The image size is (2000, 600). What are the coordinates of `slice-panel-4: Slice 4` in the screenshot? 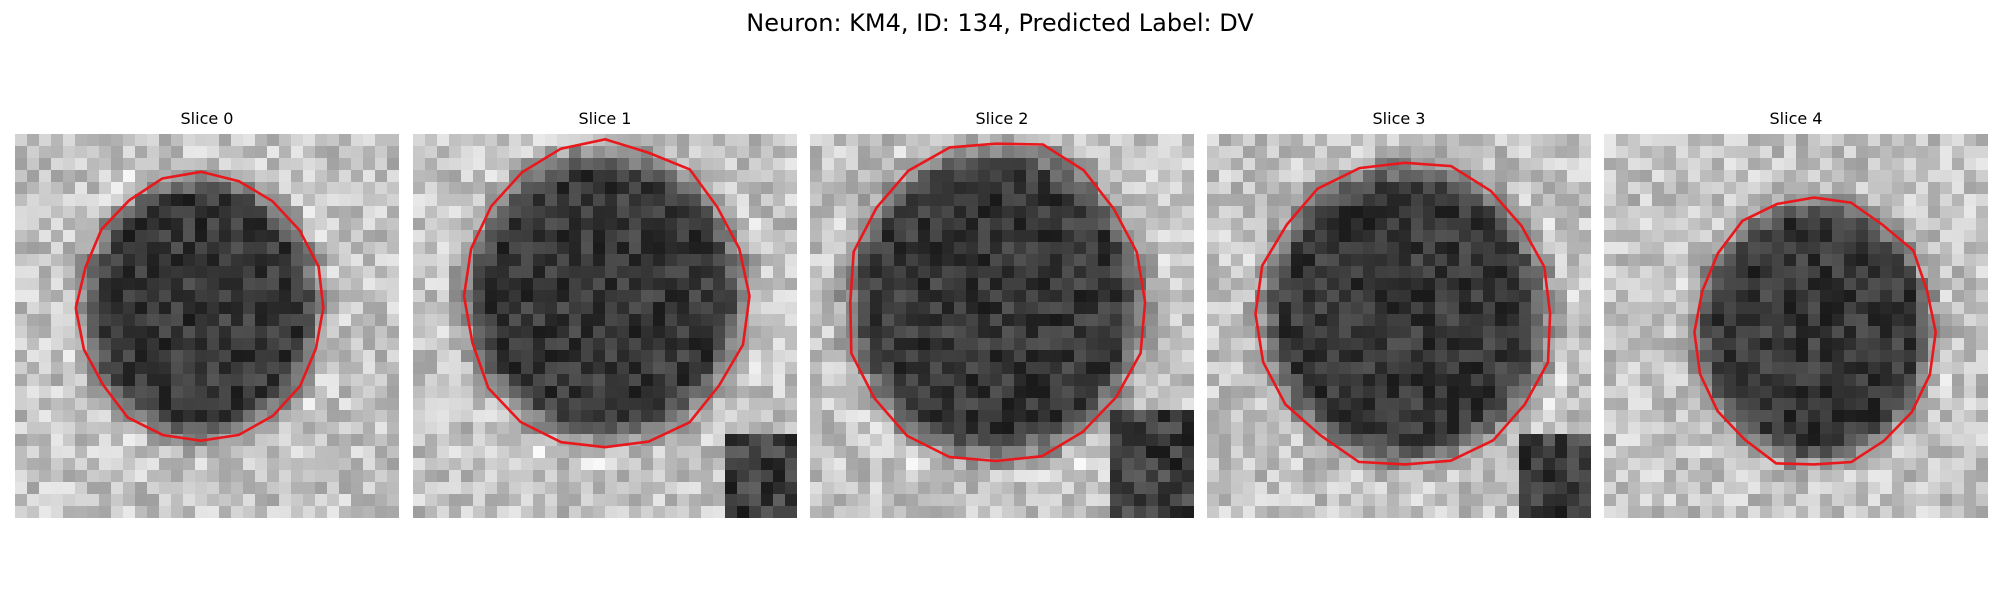 It's located at (1796, 313).